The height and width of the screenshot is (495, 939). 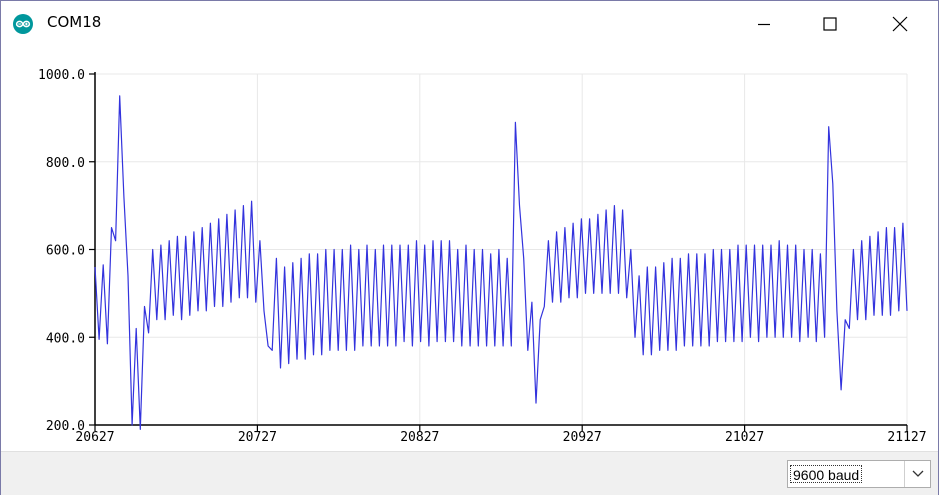 I want to click on minimize-button, so click(x=764, y=24).